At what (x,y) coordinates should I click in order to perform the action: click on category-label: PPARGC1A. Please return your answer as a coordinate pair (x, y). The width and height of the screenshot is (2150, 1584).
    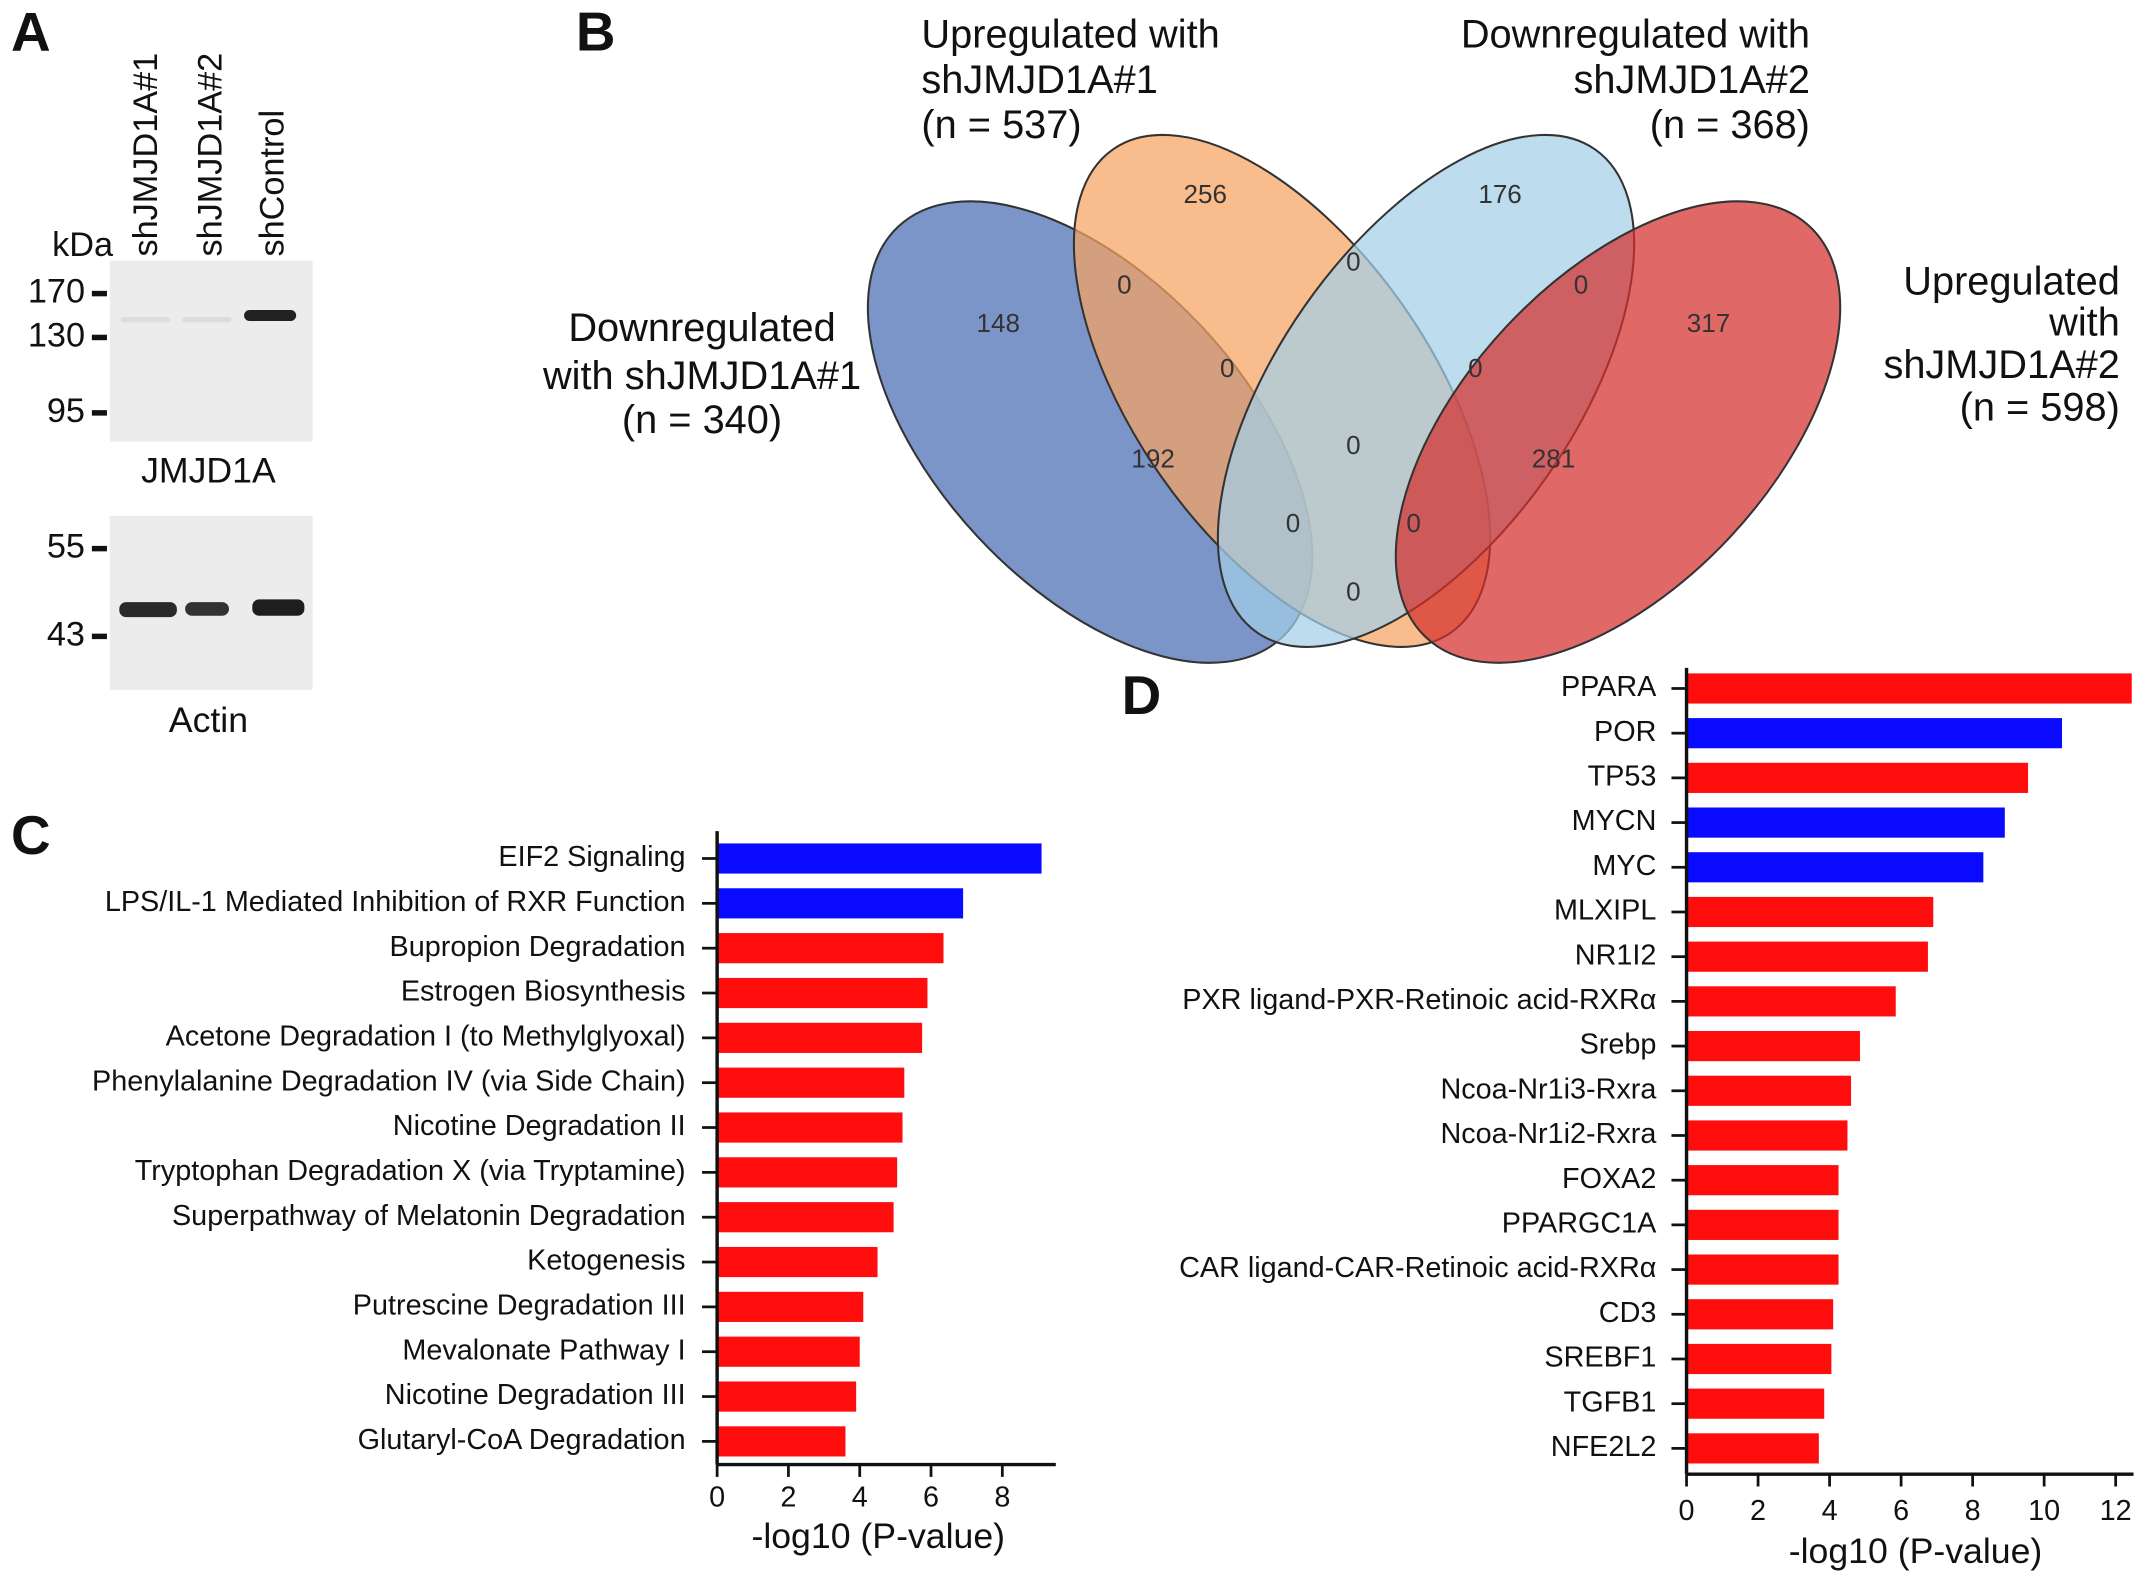
    Looking at the image, I should click on (1579, 1223).